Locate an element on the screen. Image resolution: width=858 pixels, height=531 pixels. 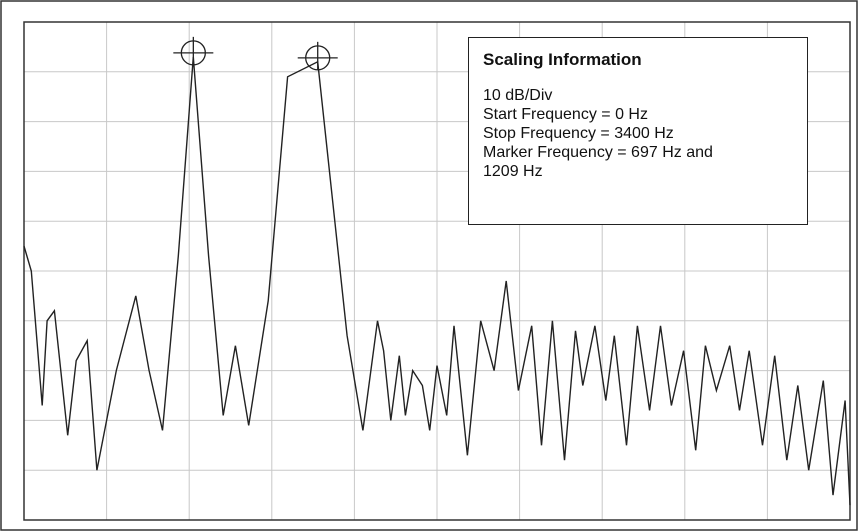
marker-group is located at coordinates (255, 53).